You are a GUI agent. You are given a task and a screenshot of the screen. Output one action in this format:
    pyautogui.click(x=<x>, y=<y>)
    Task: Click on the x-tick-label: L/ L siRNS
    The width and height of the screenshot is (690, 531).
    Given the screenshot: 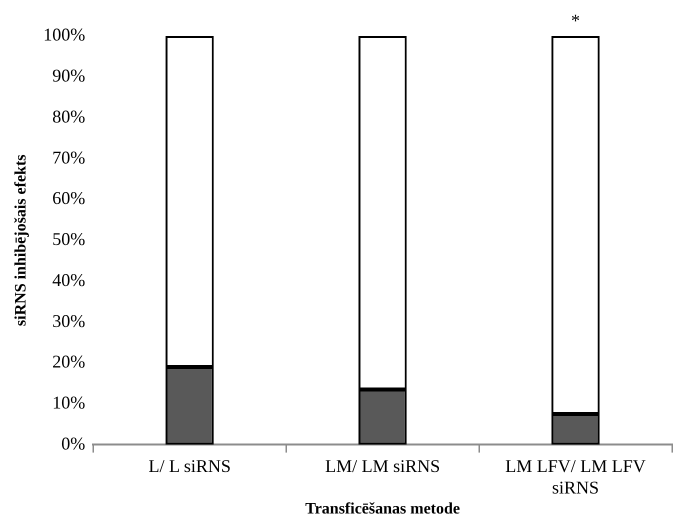 What is the action you would take?
    pyautogui.click(x=189, y=466)
    